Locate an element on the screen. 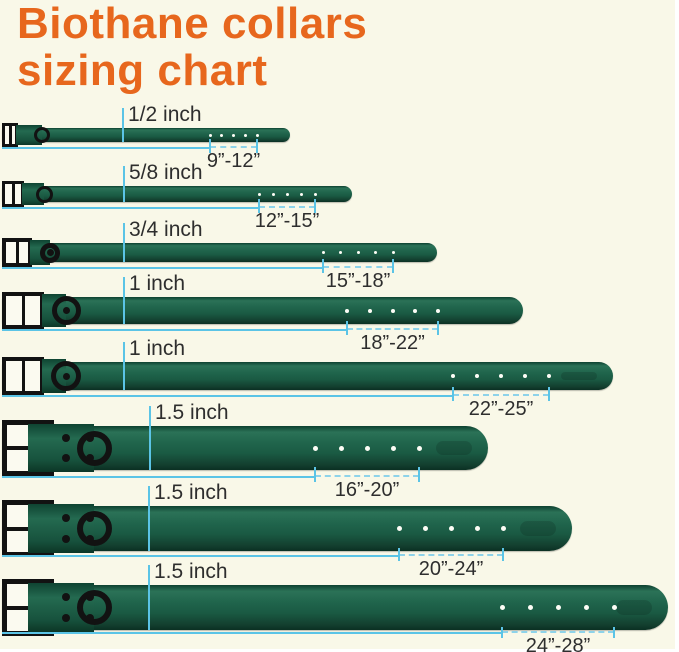 Image resolution: width=679 pixels, height=652 pixels. page-title: Biothane collars sizing chart is located at coordinates (192, 47).